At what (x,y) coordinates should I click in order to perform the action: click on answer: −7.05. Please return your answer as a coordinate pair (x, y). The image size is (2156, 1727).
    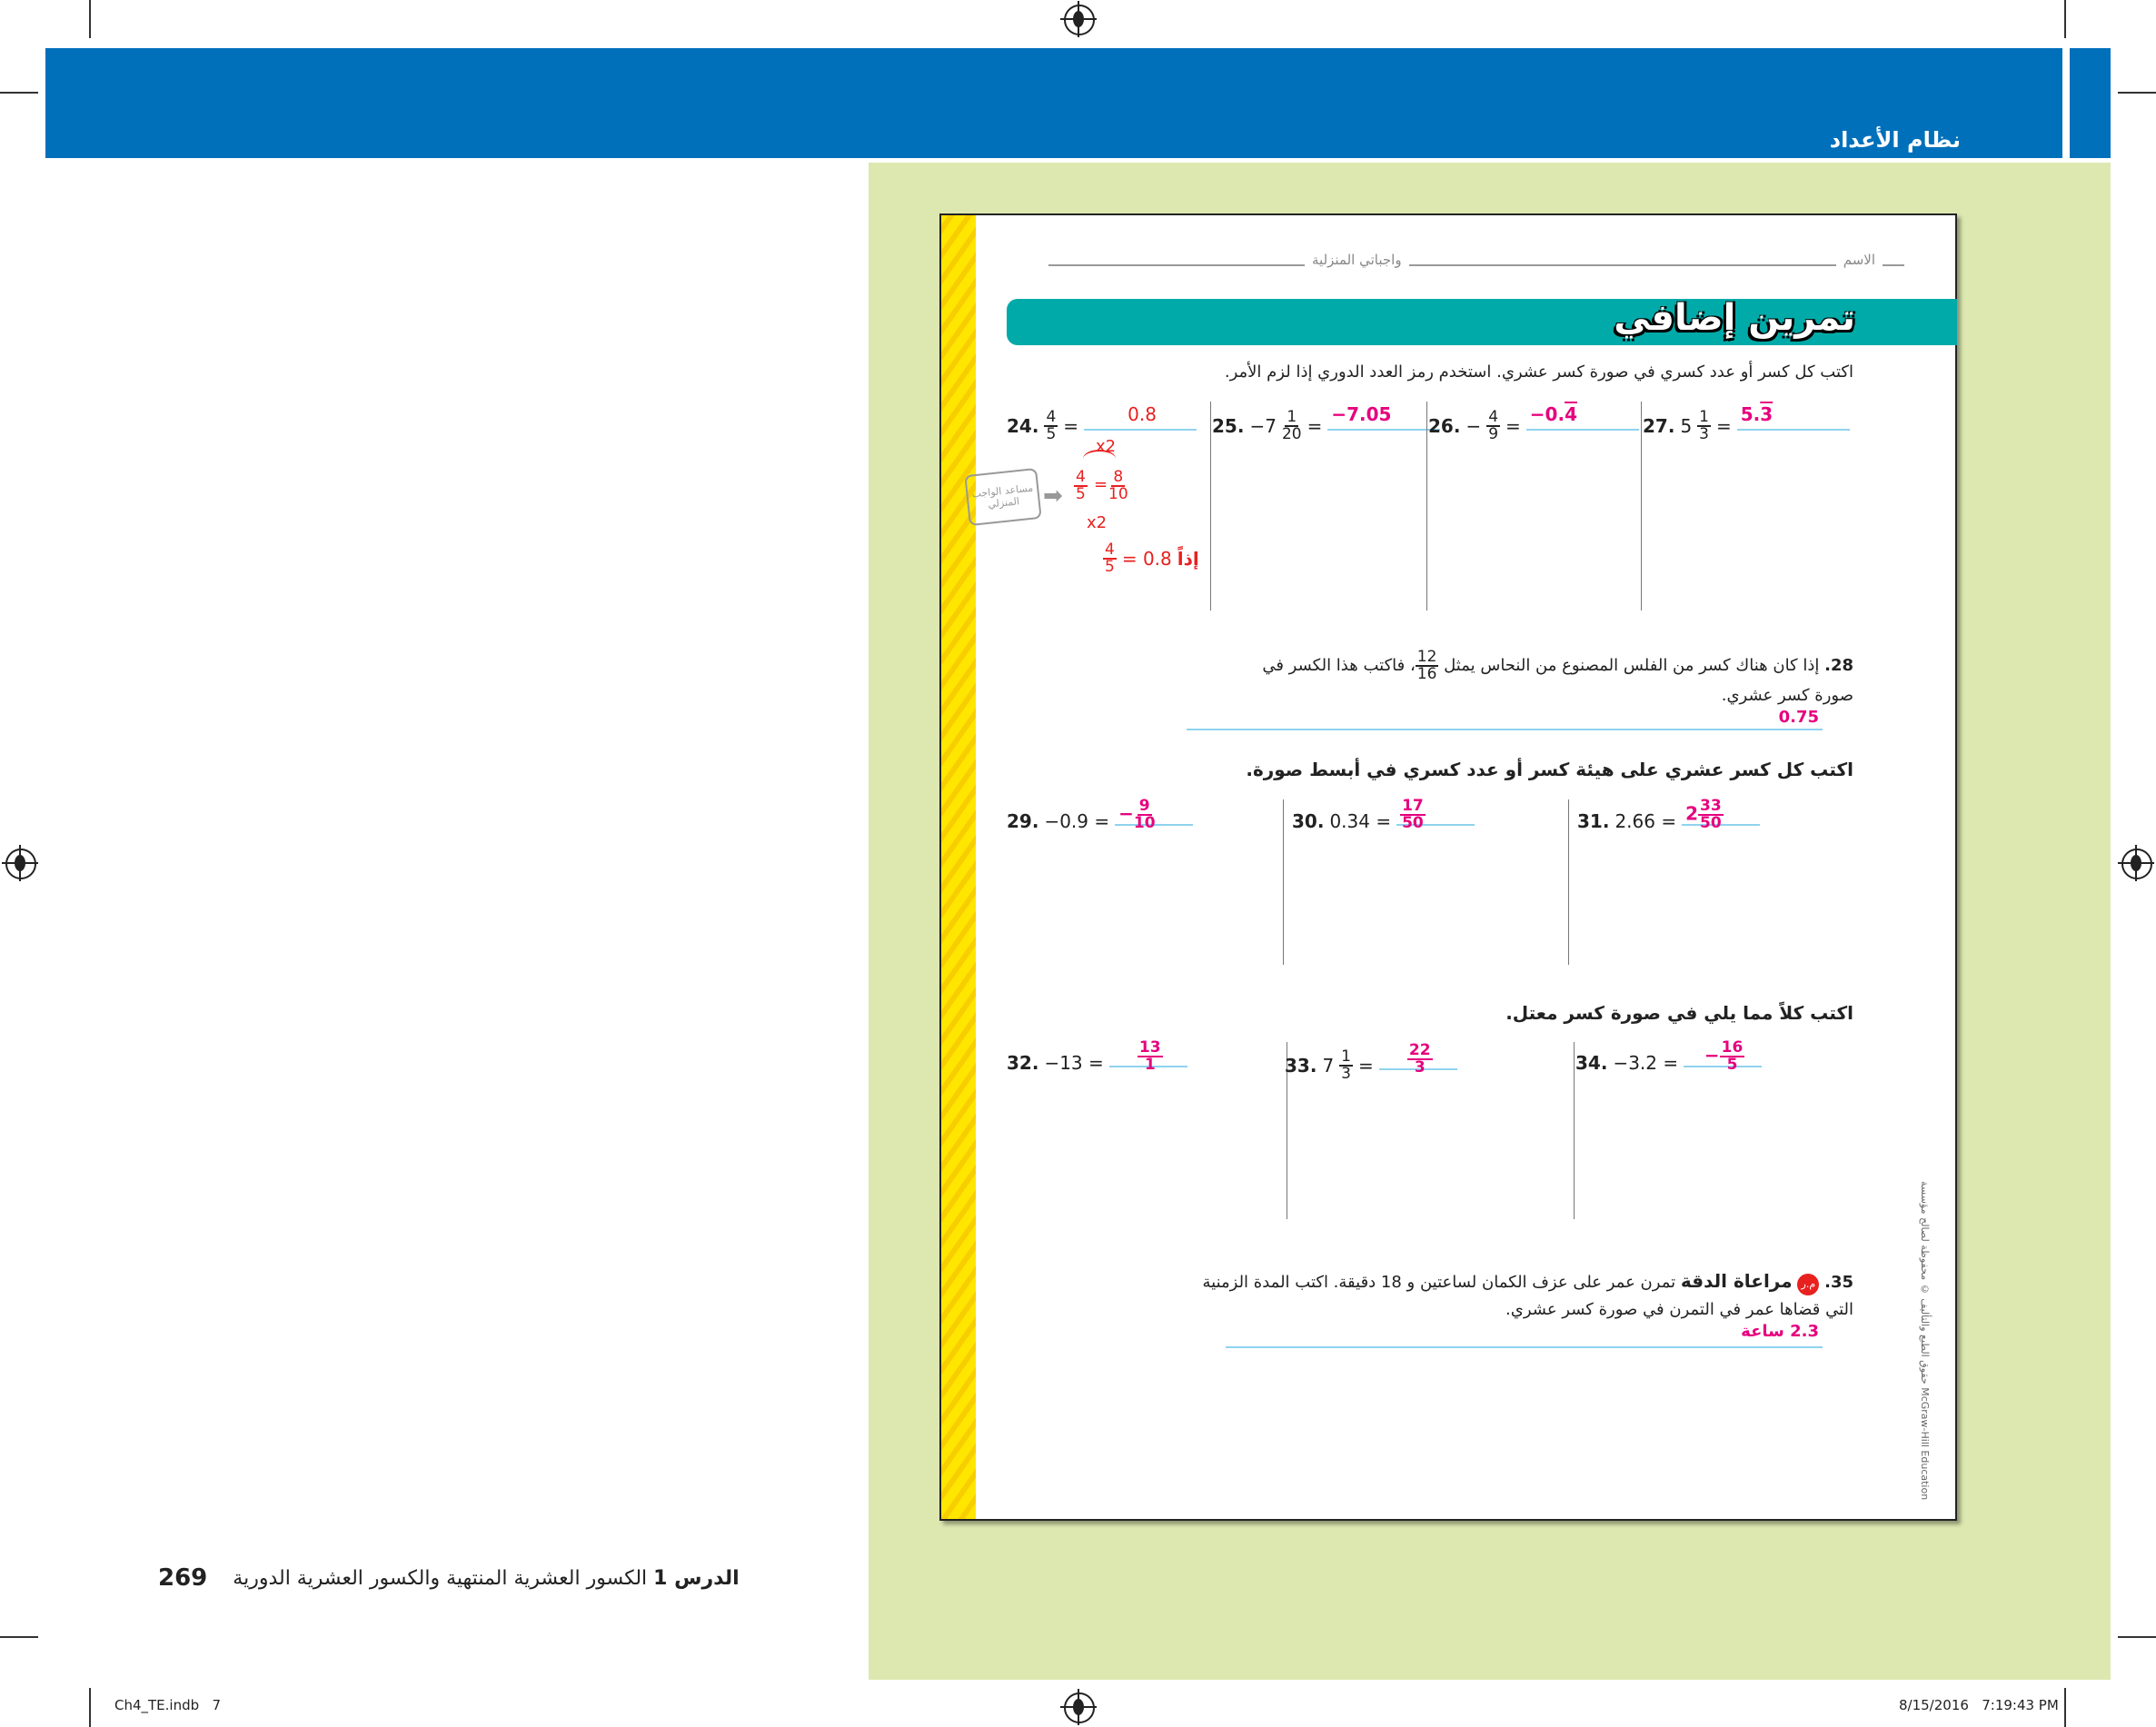
    Looking at the image, I should click on (1384, 417).